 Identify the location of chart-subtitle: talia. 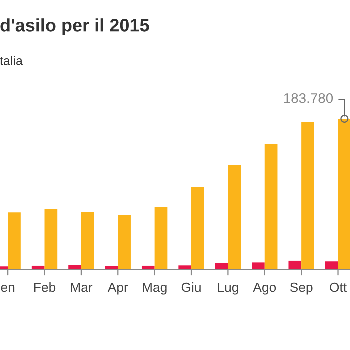
(11, 61).